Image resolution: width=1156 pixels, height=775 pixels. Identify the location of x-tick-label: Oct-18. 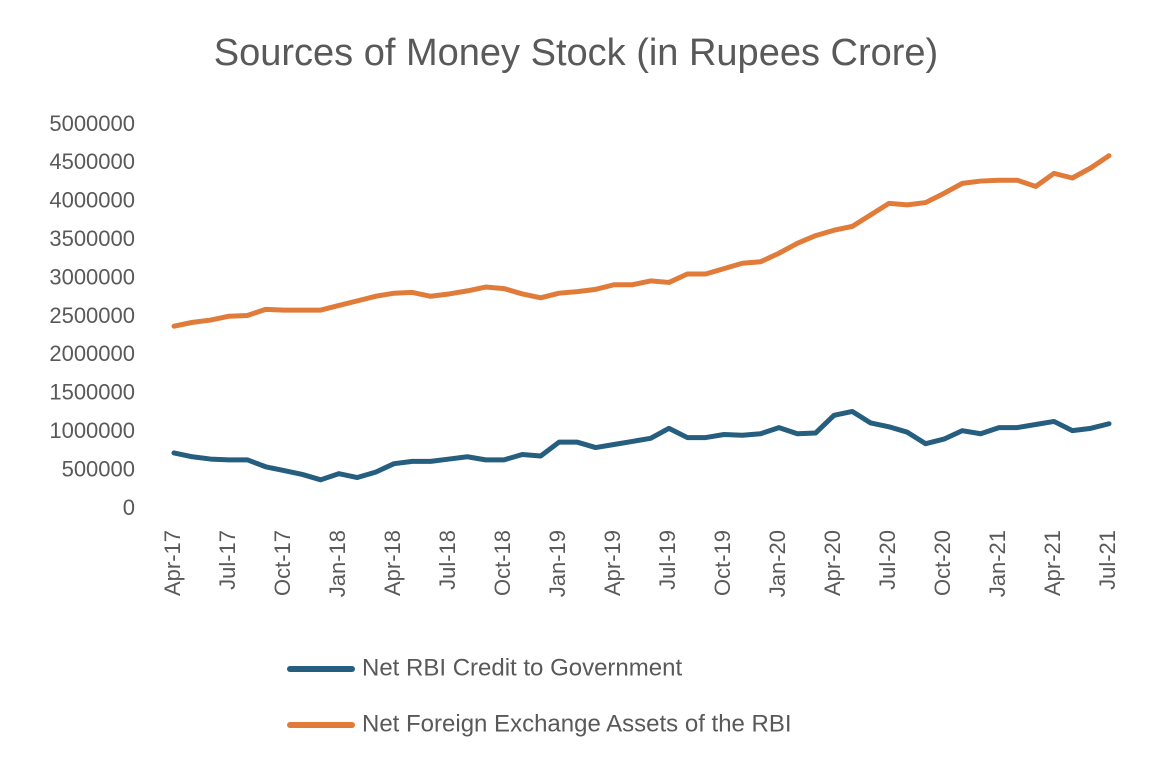
(502, 563).